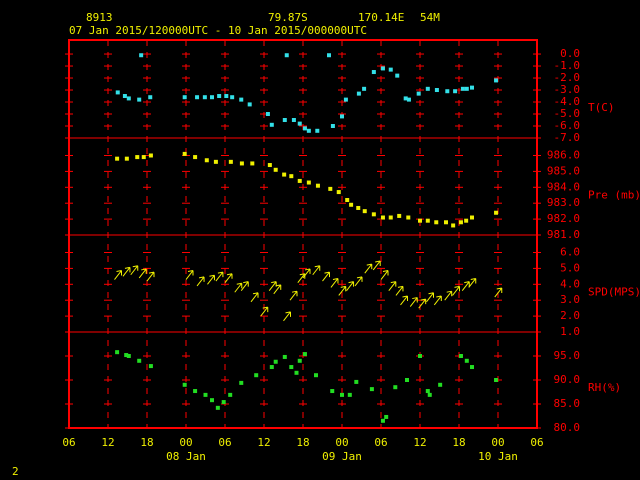  Describe the element at coordinates (567, 427) in the screenshot. I see `y-tick-label: 80.0` at that location.